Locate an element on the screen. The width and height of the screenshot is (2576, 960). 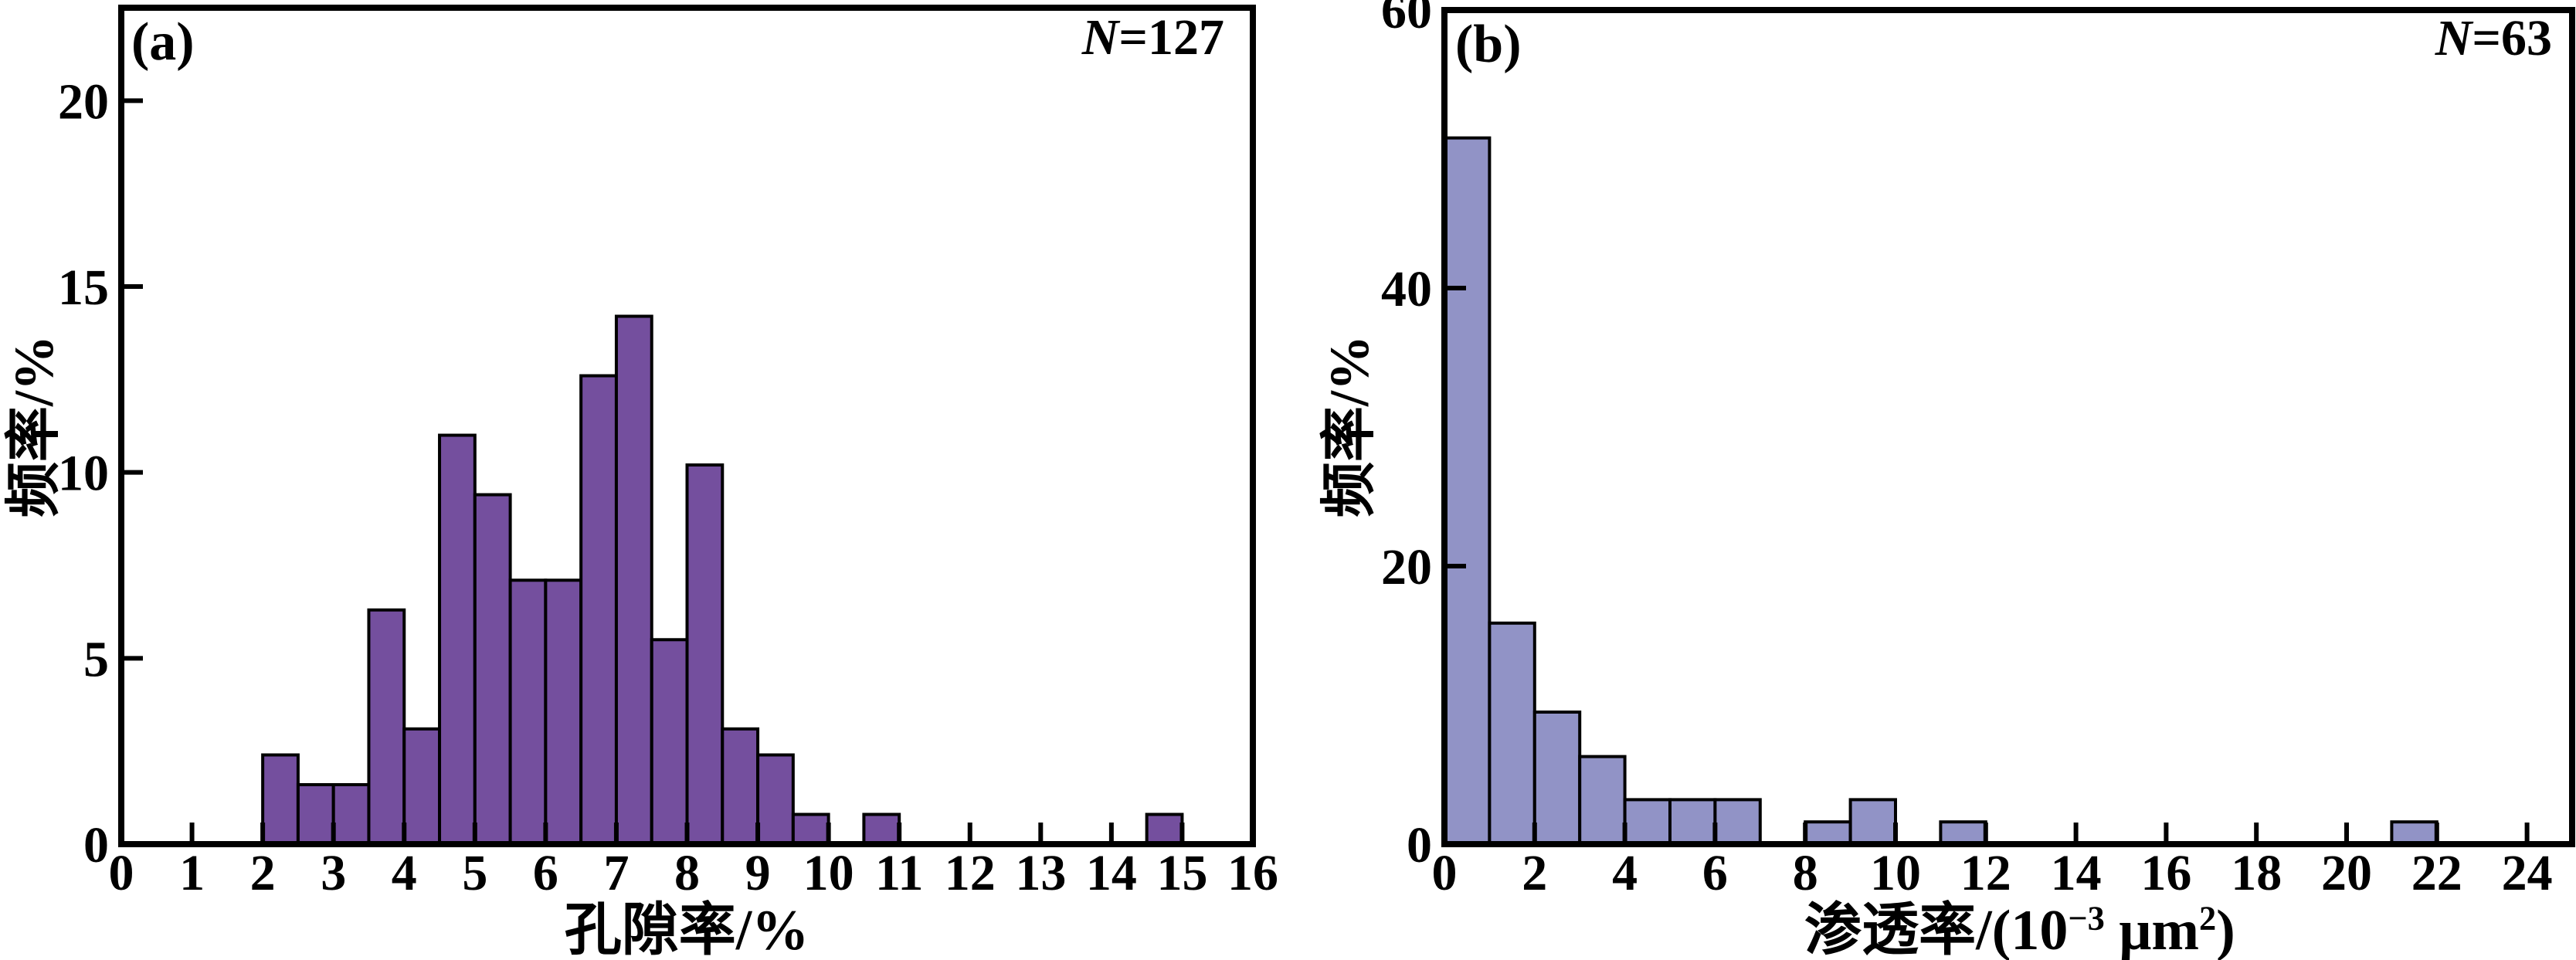
x-tick-label: 7 is located at coordinates (616, 873).